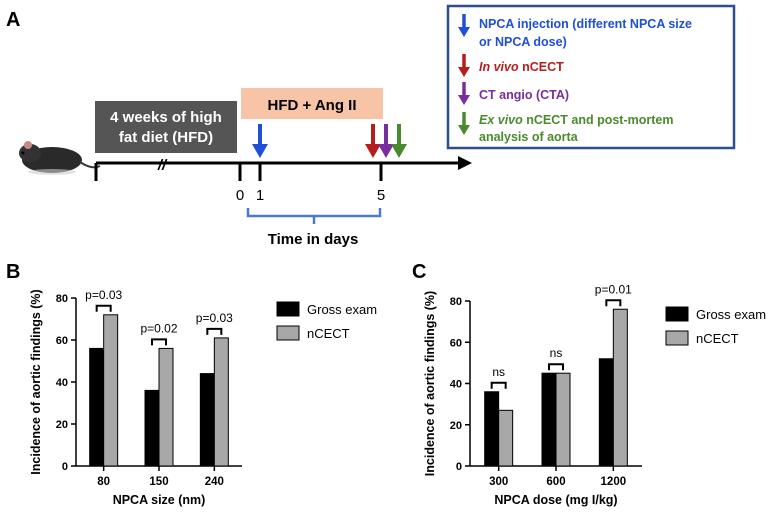 The image size is (772, 514). Describe the element at coordinates (314, 216) in the screenshot. I see `time-bracket` at that location.